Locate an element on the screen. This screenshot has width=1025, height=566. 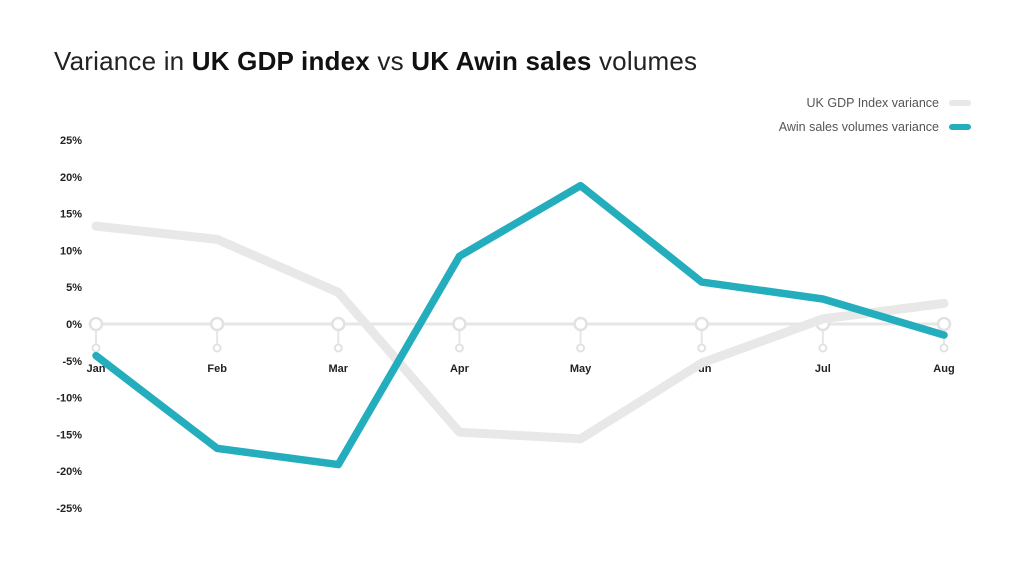
y-tick-label: -5% is located at coordinates (72, 362).